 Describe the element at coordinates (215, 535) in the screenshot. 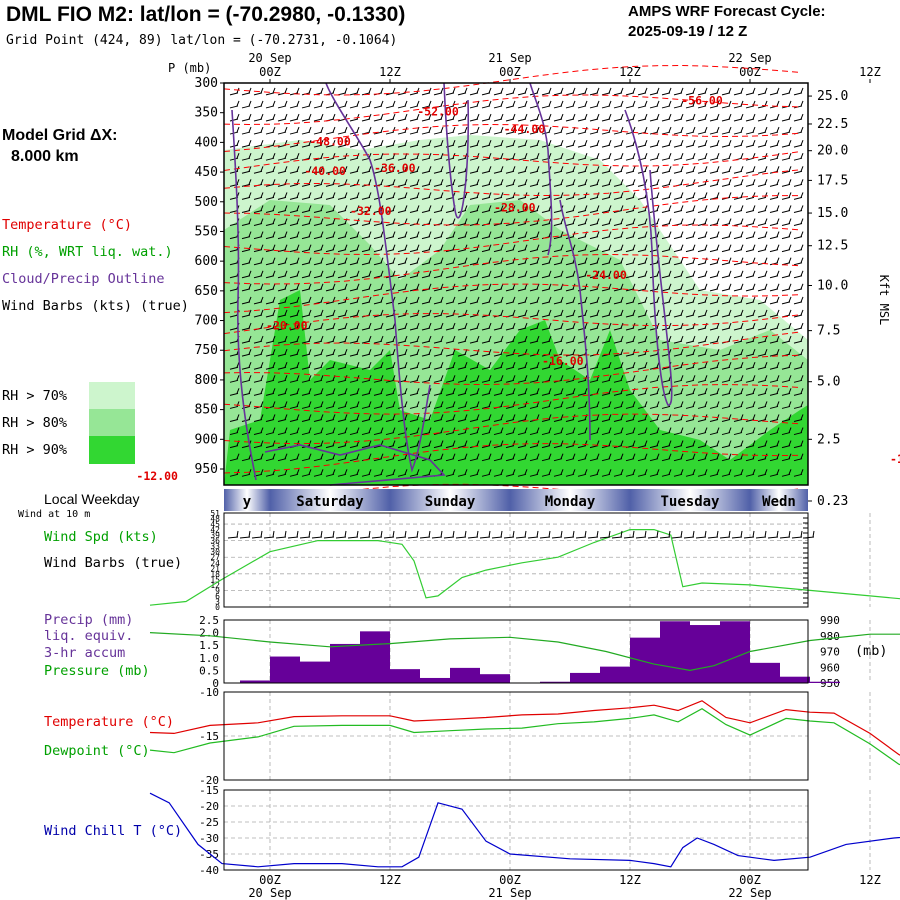

I see `wind-tick-label: 39` at that location.